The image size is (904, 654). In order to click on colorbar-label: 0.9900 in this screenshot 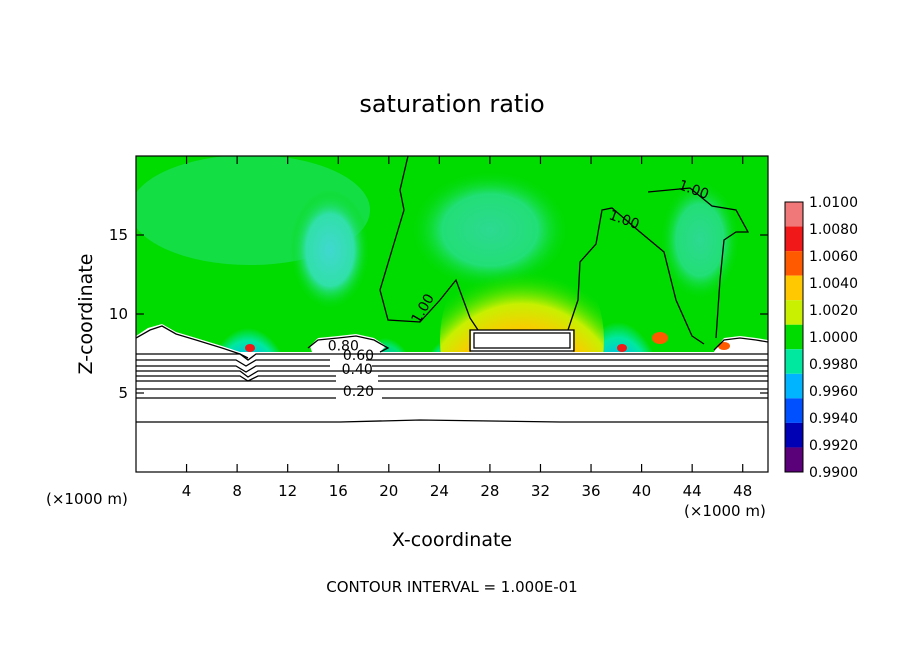, I will do `click(833, 473)`.